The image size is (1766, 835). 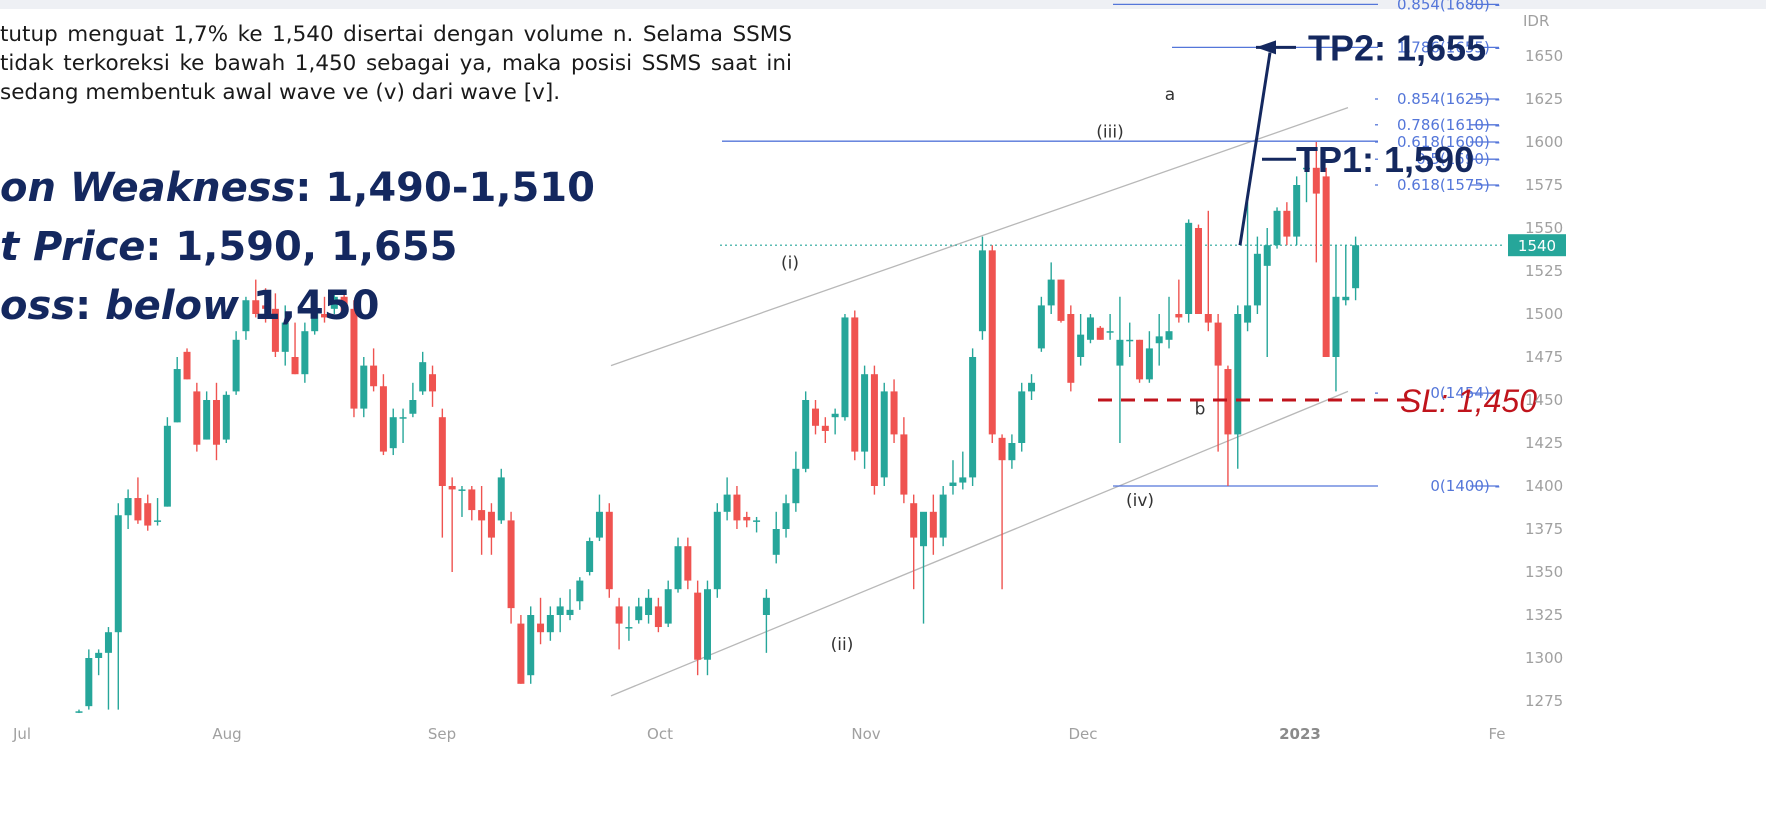 What do you see at coordinates (1496, 734) in the screenshot?
I see `x-tick-label: Fe` at bounding box center [1496, 734].